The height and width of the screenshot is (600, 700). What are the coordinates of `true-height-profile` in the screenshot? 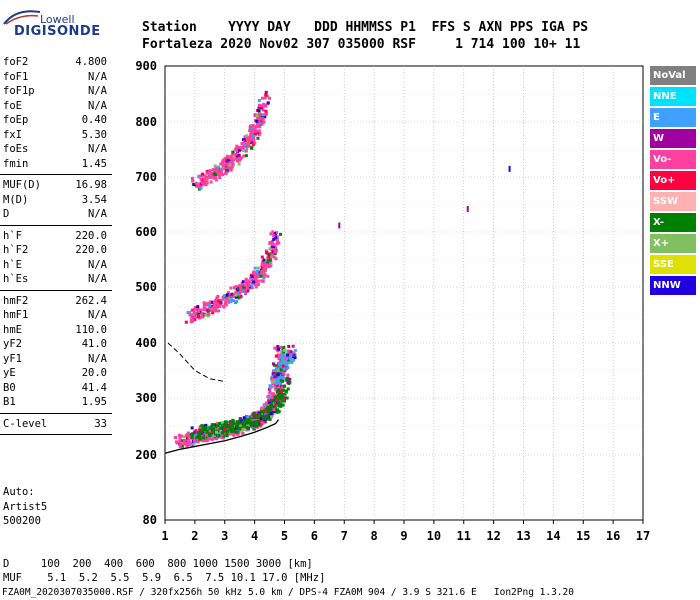 It's located at (222, 436).